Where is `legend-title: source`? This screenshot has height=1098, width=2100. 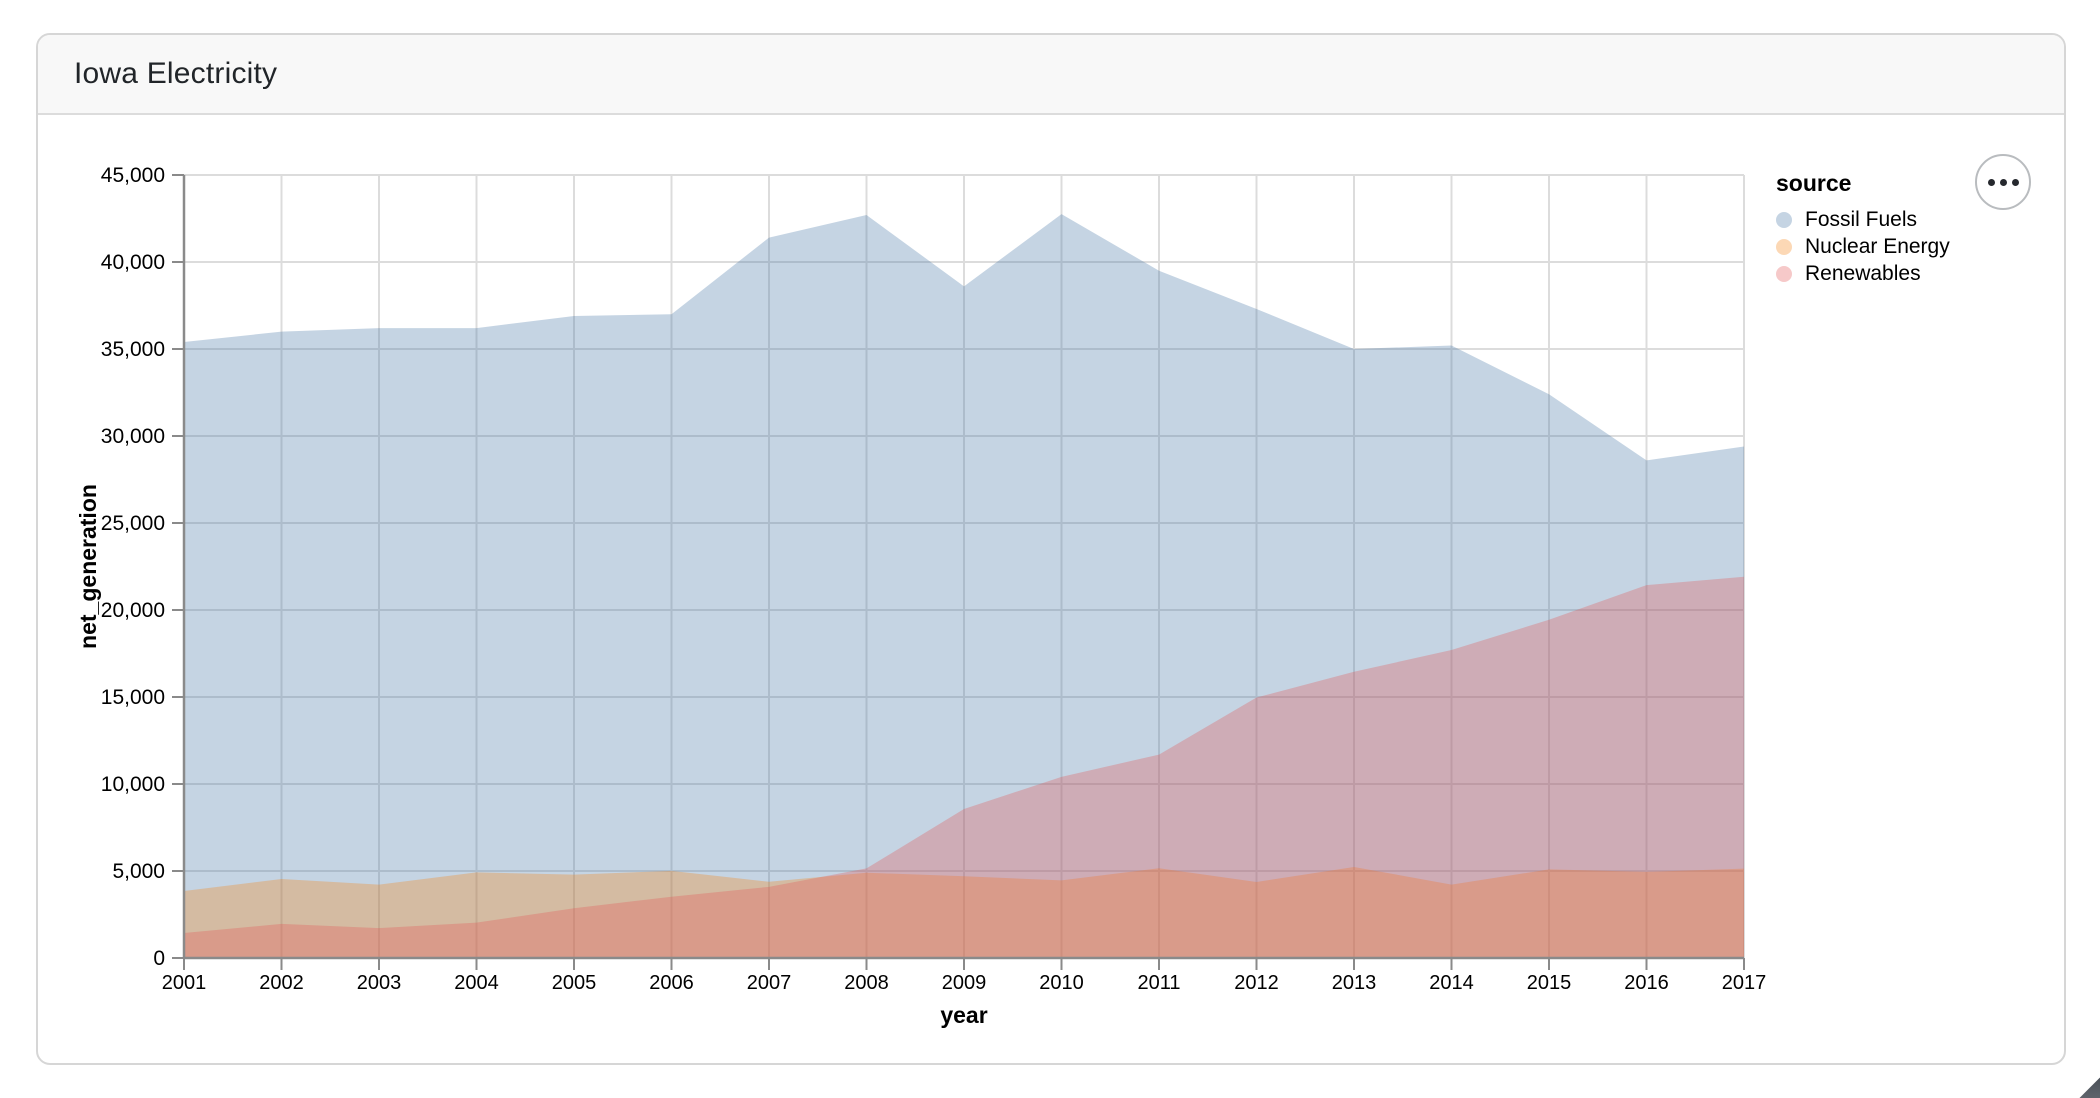
legend-title: source is located at coordinates (1814, 183).